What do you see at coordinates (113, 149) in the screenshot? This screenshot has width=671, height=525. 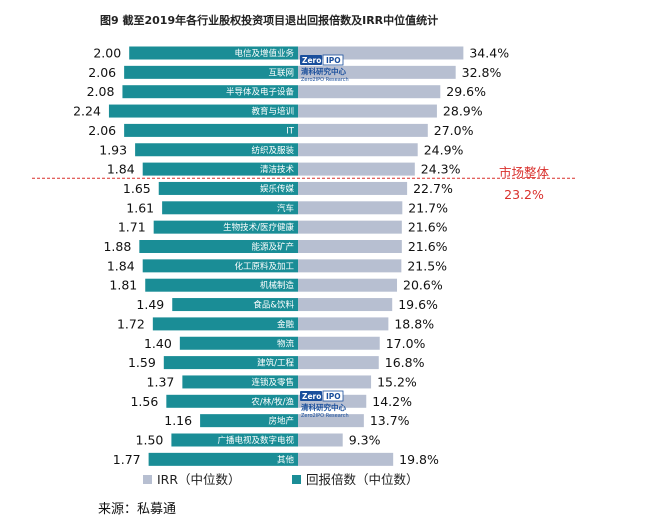 I see `multiple-value-label: 1.93` at bounding box center [113, 149].